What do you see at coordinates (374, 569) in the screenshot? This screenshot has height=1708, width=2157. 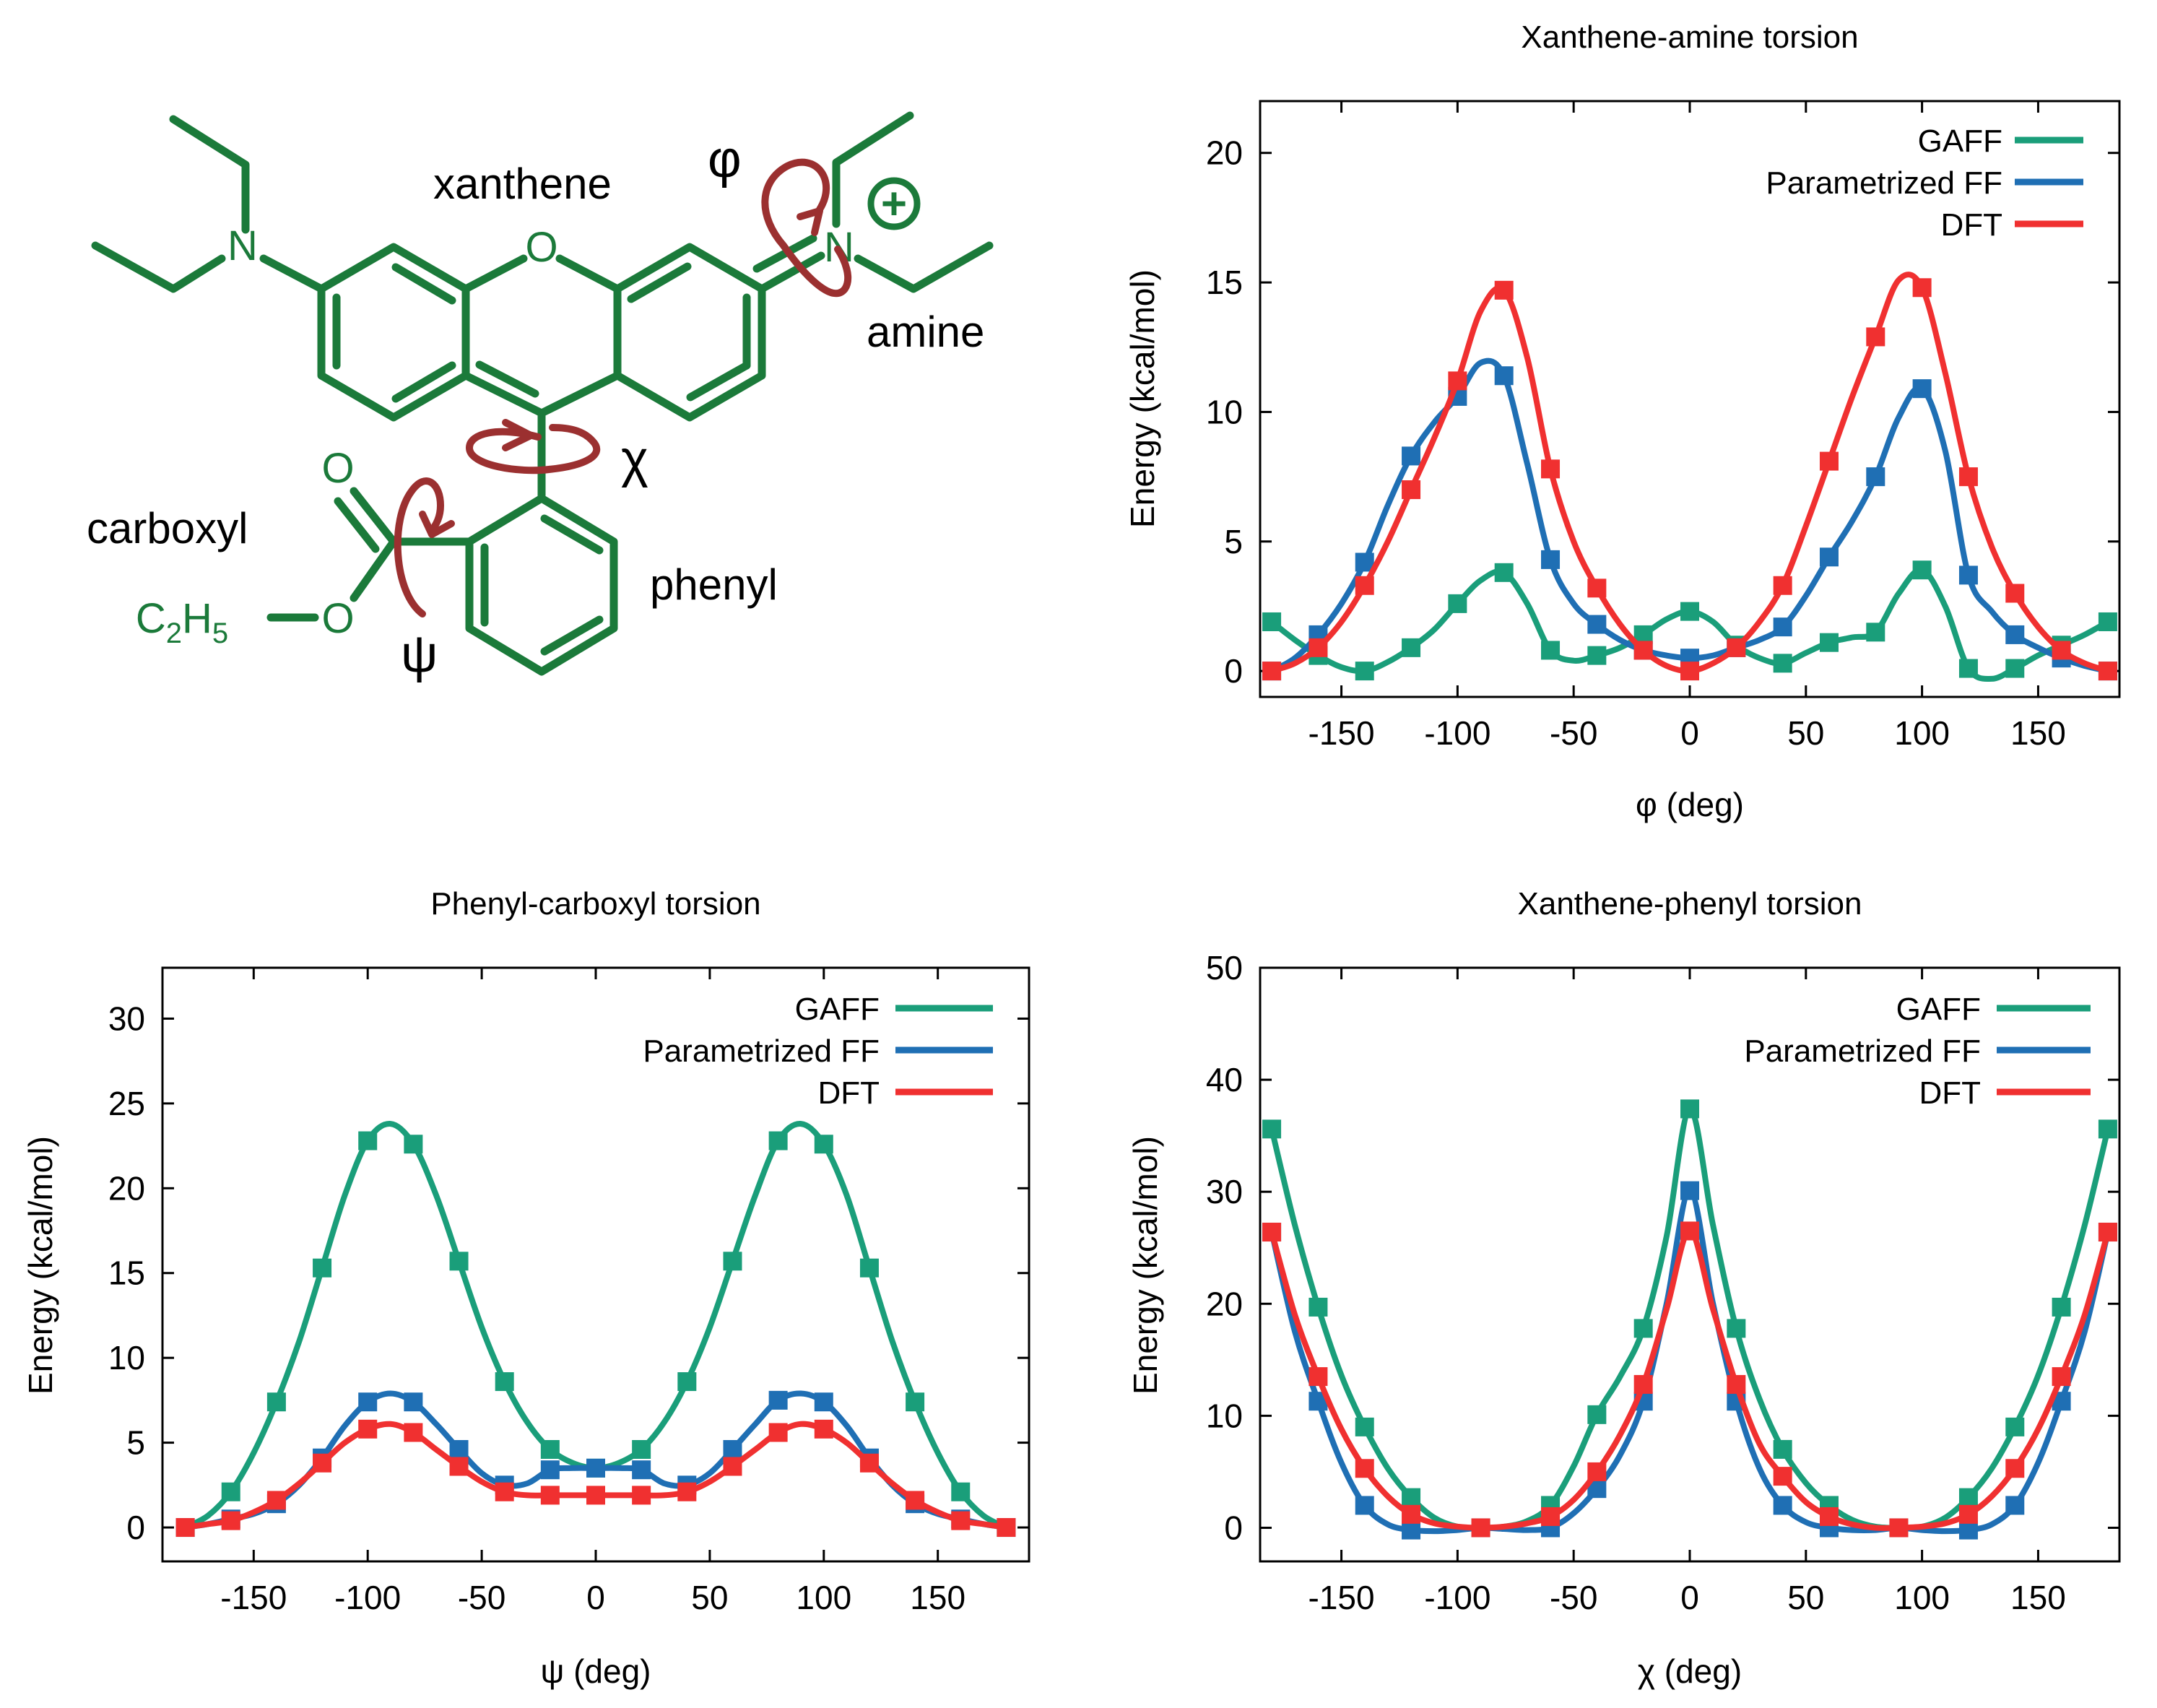 I see `bond-ester` at bounding box center [374, 569].